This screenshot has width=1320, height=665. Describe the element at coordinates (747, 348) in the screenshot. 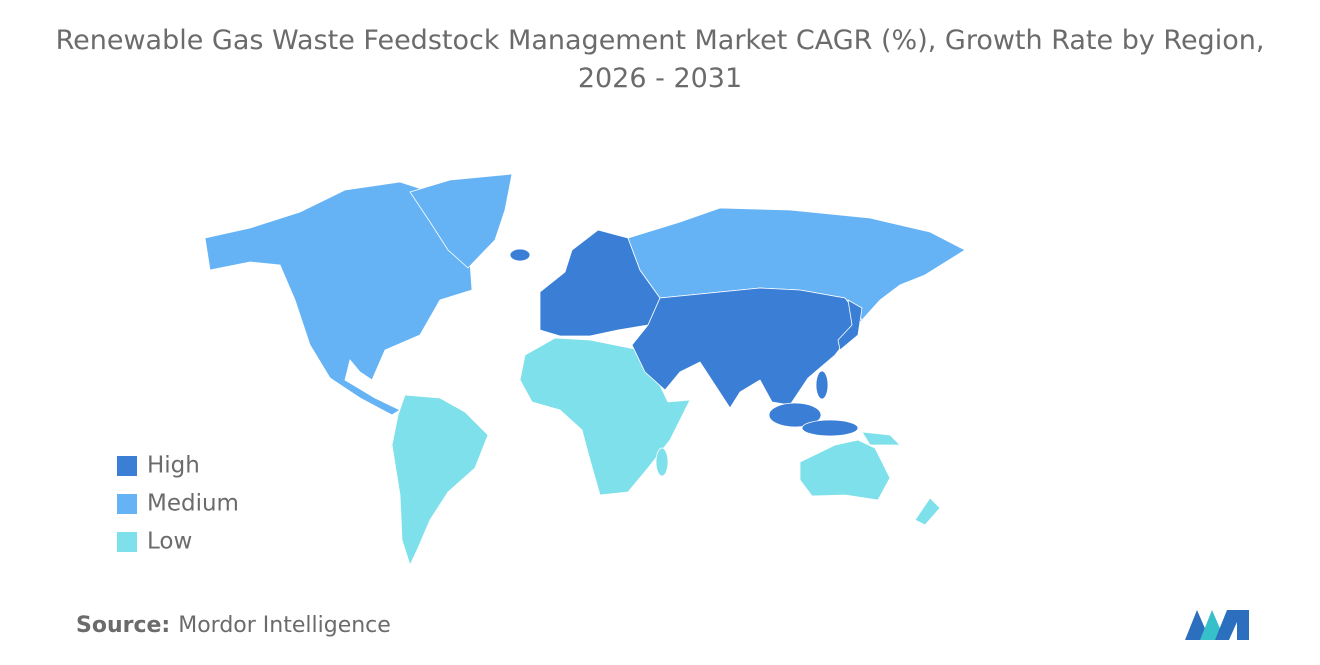

I see `region-asia` at that location.